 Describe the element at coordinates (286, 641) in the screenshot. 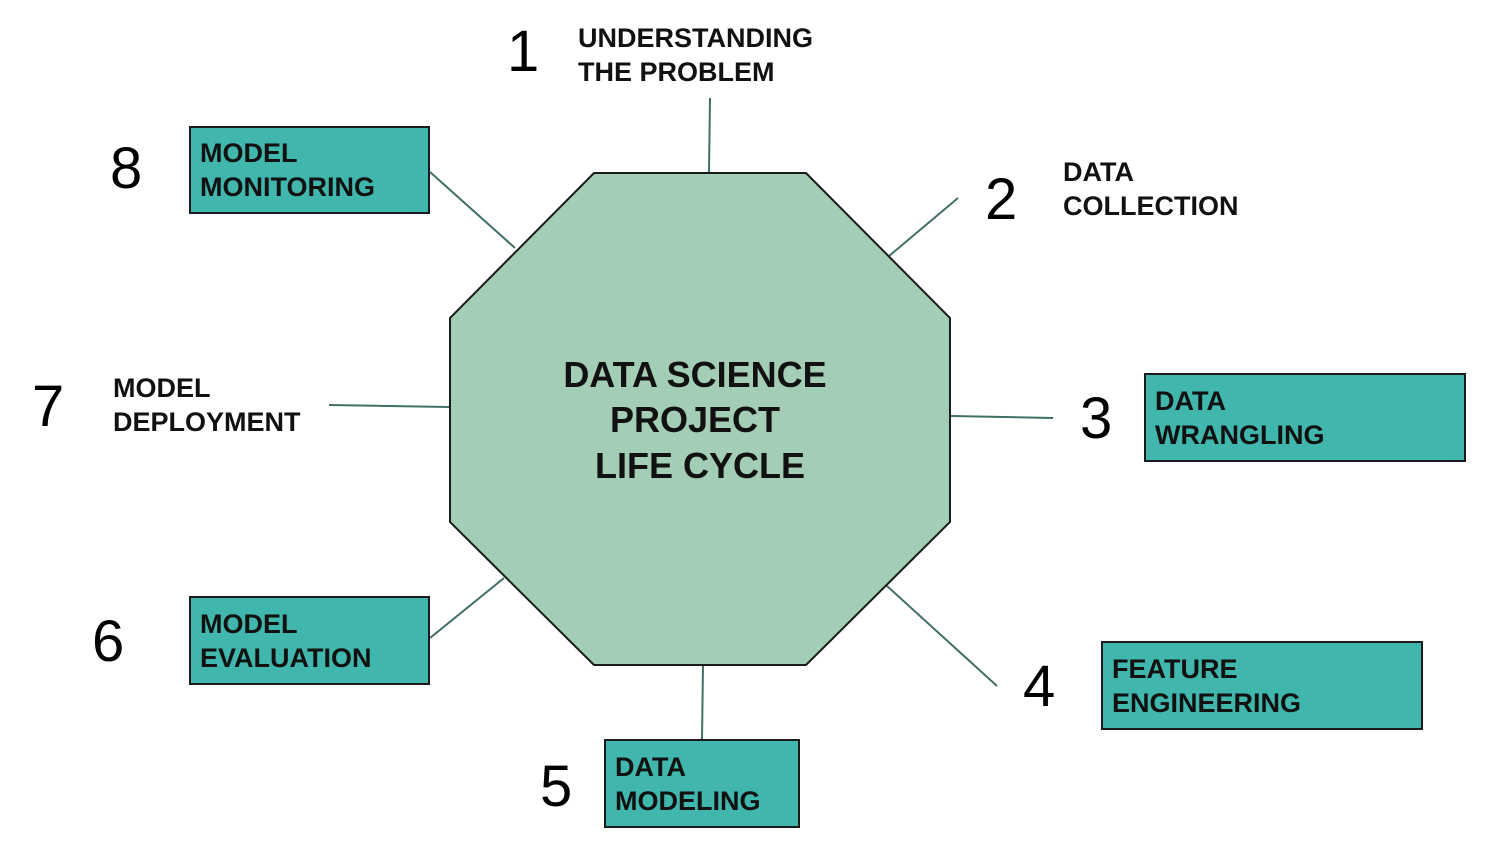

I see `step-6-label: MODEL EVALUATION` at that location.